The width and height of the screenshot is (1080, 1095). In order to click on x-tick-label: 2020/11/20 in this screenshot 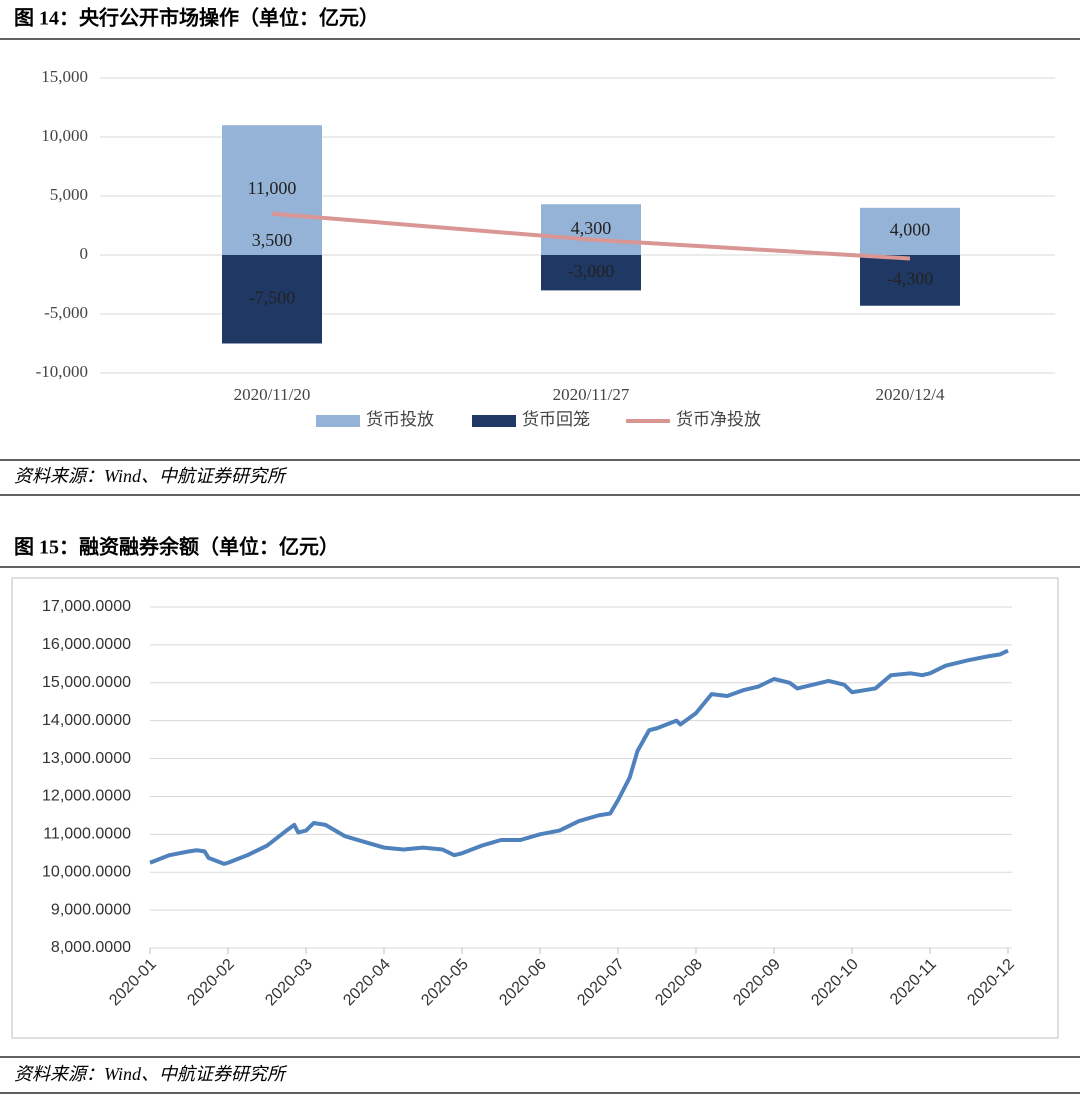, I will do `click(272, 394)`.